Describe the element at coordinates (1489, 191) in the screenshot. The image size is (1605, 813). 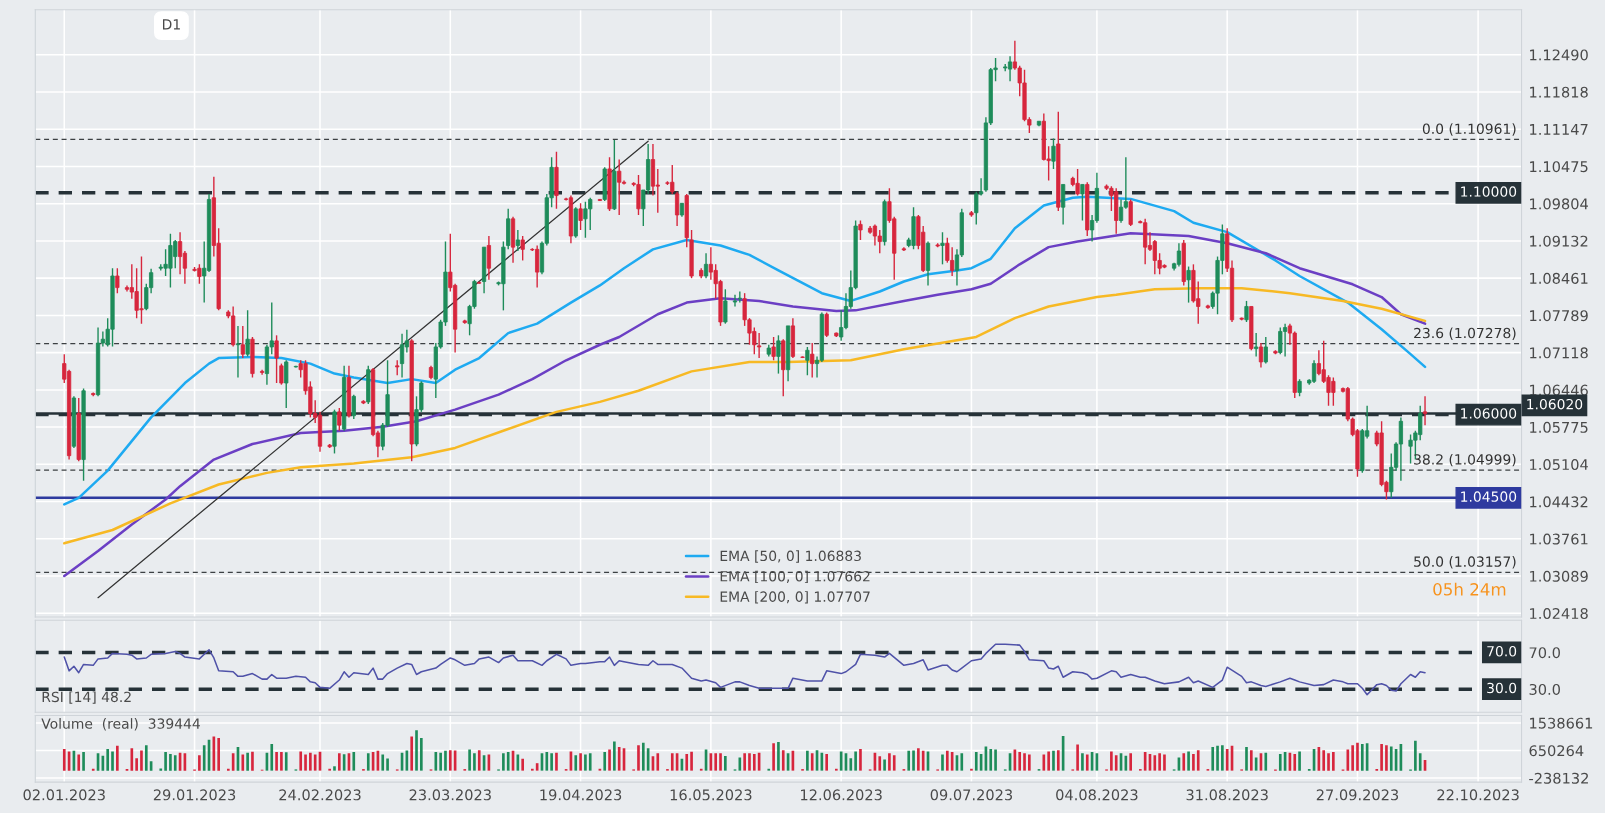
I see `ref-line-label: 1.10000` at that location.